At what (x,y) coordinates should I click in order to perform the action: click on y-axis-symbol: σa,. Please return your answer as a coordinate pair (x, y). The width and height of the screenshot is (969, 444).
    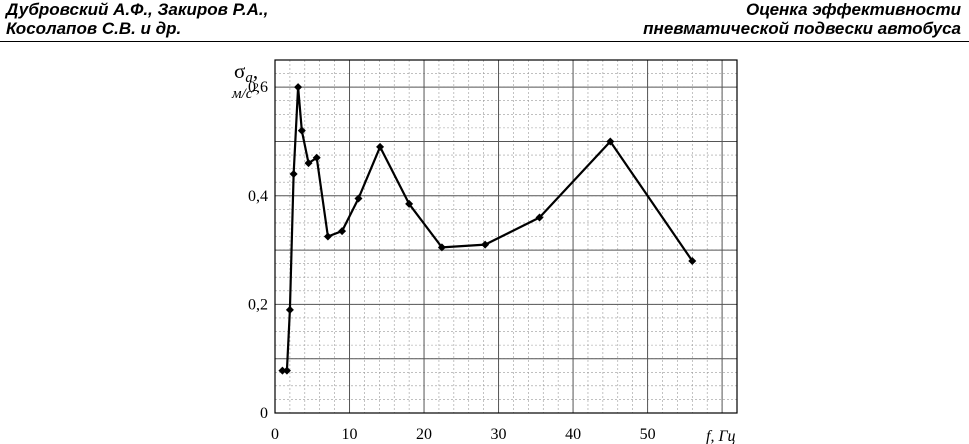
    Looking at the image, I should click on (246, 72).